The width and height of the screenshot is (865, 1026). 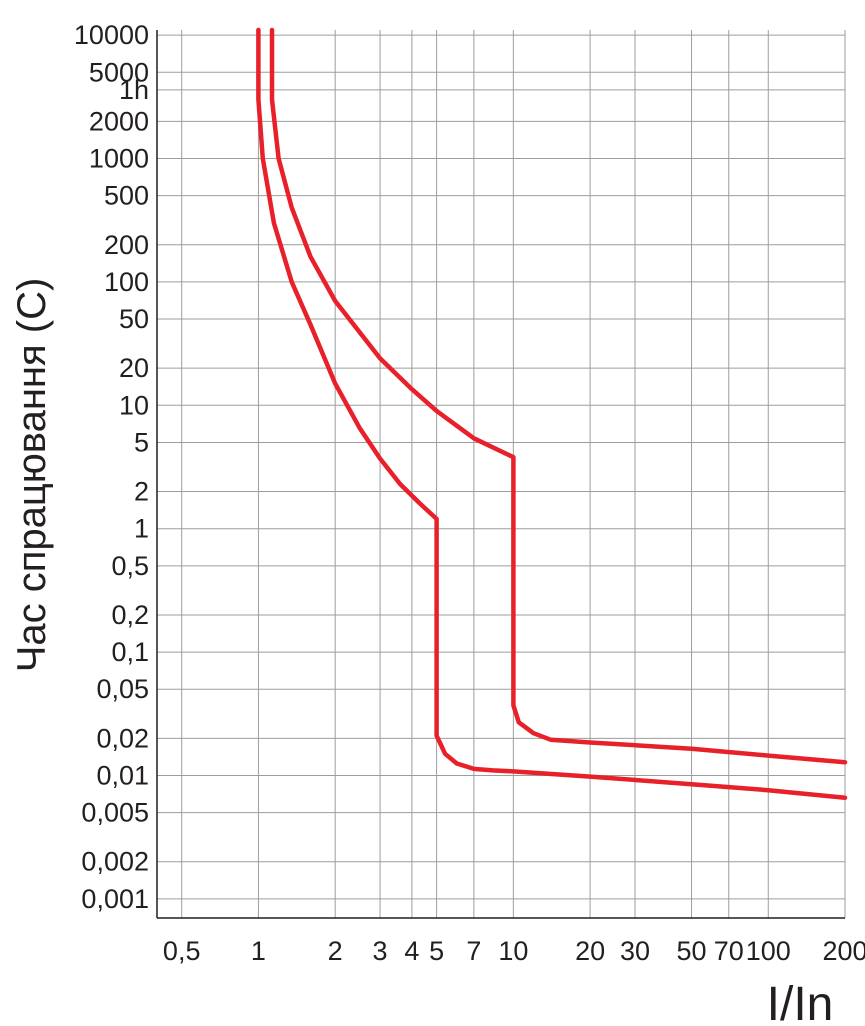 What do you see at coordinates (115, 862) in the screenshot?
I see `y-tick-label: 0,002` at bounding box center [115, 862].